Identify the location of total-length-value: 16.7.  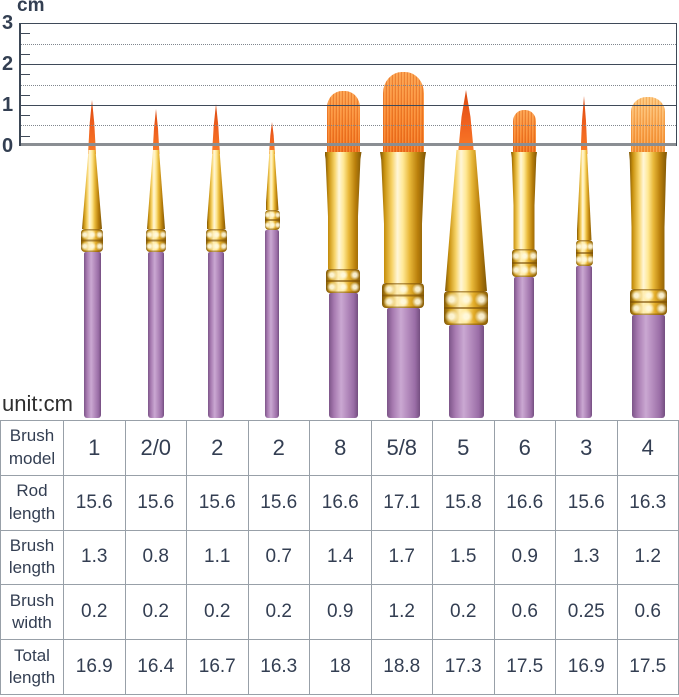
(218, 667).